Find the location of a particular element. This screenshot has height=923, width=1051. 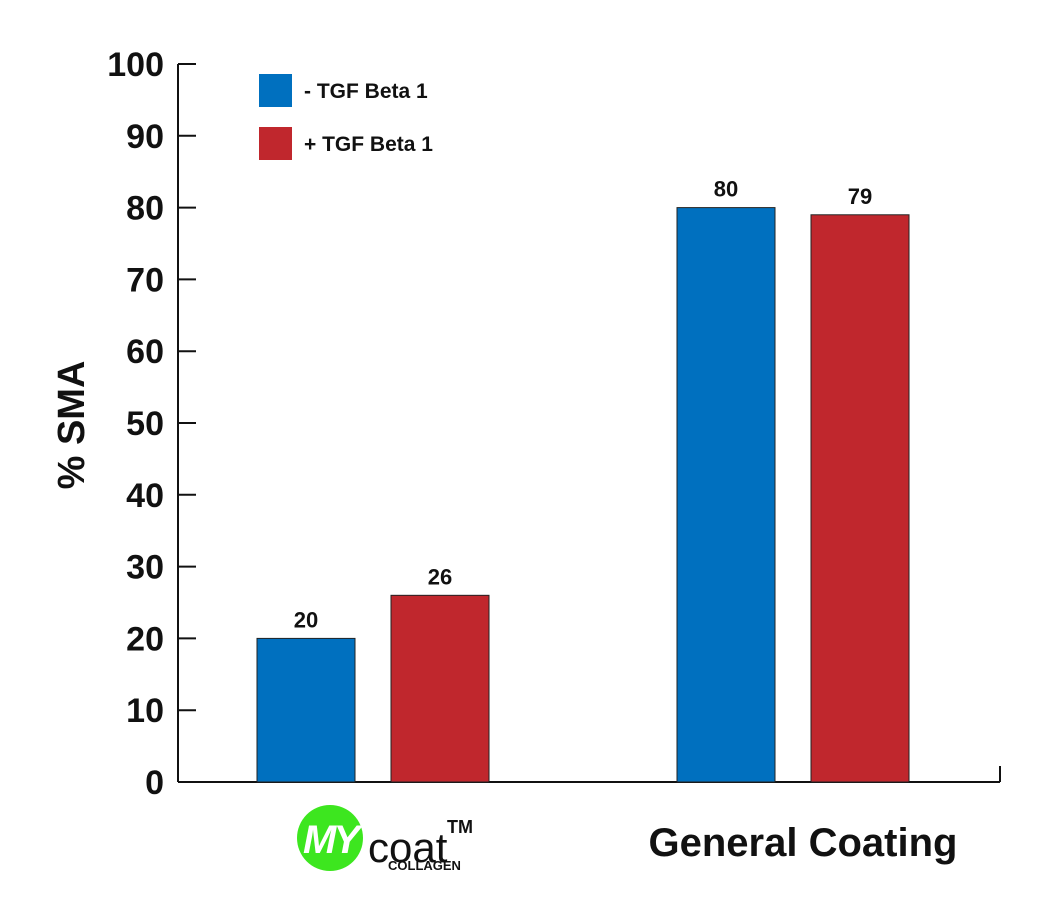

category-label-general-coating: General Coating is located at coordinates (803, 843).